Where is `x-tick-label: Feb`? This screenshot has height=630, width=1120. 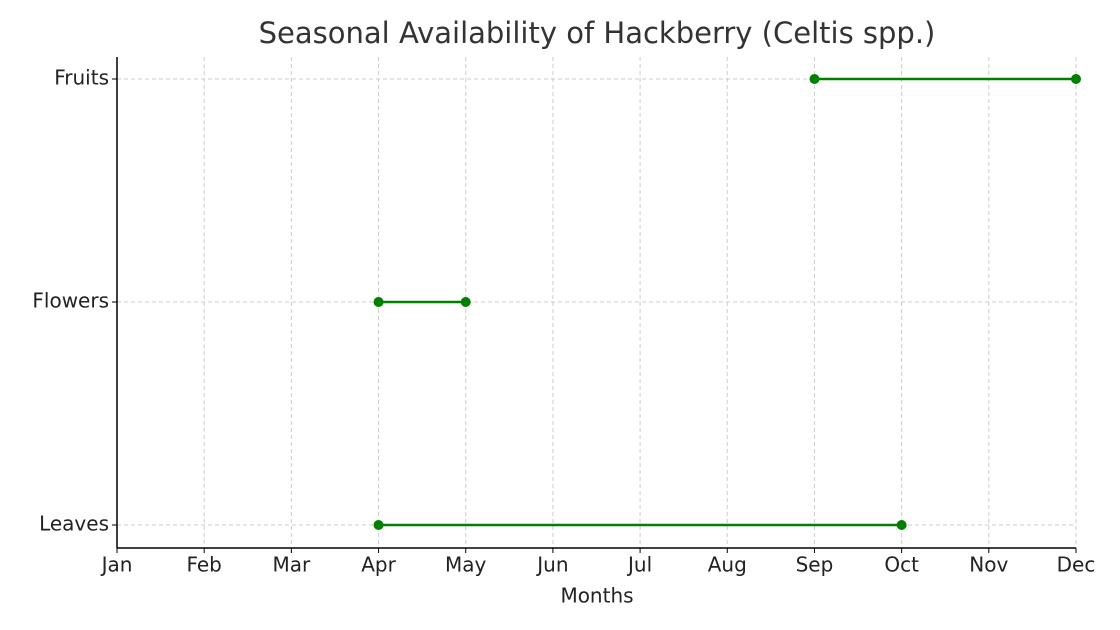
x-tick-label: Feb is located at coordinates (203, 565).